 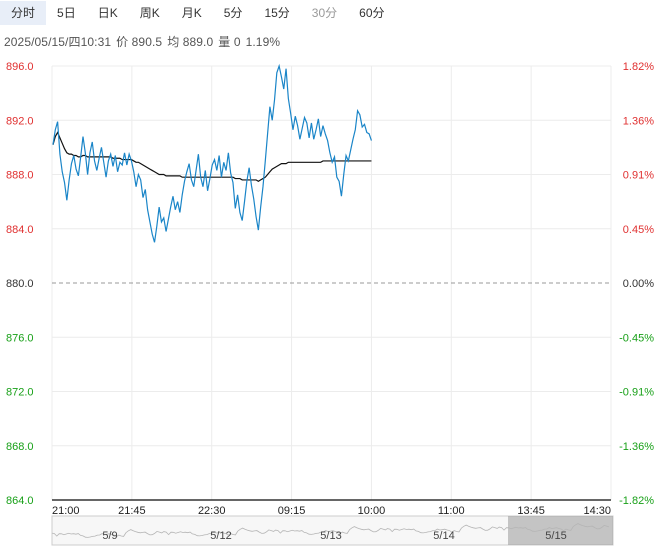 I want to click on average-price-line, so click(x=212, y=156).